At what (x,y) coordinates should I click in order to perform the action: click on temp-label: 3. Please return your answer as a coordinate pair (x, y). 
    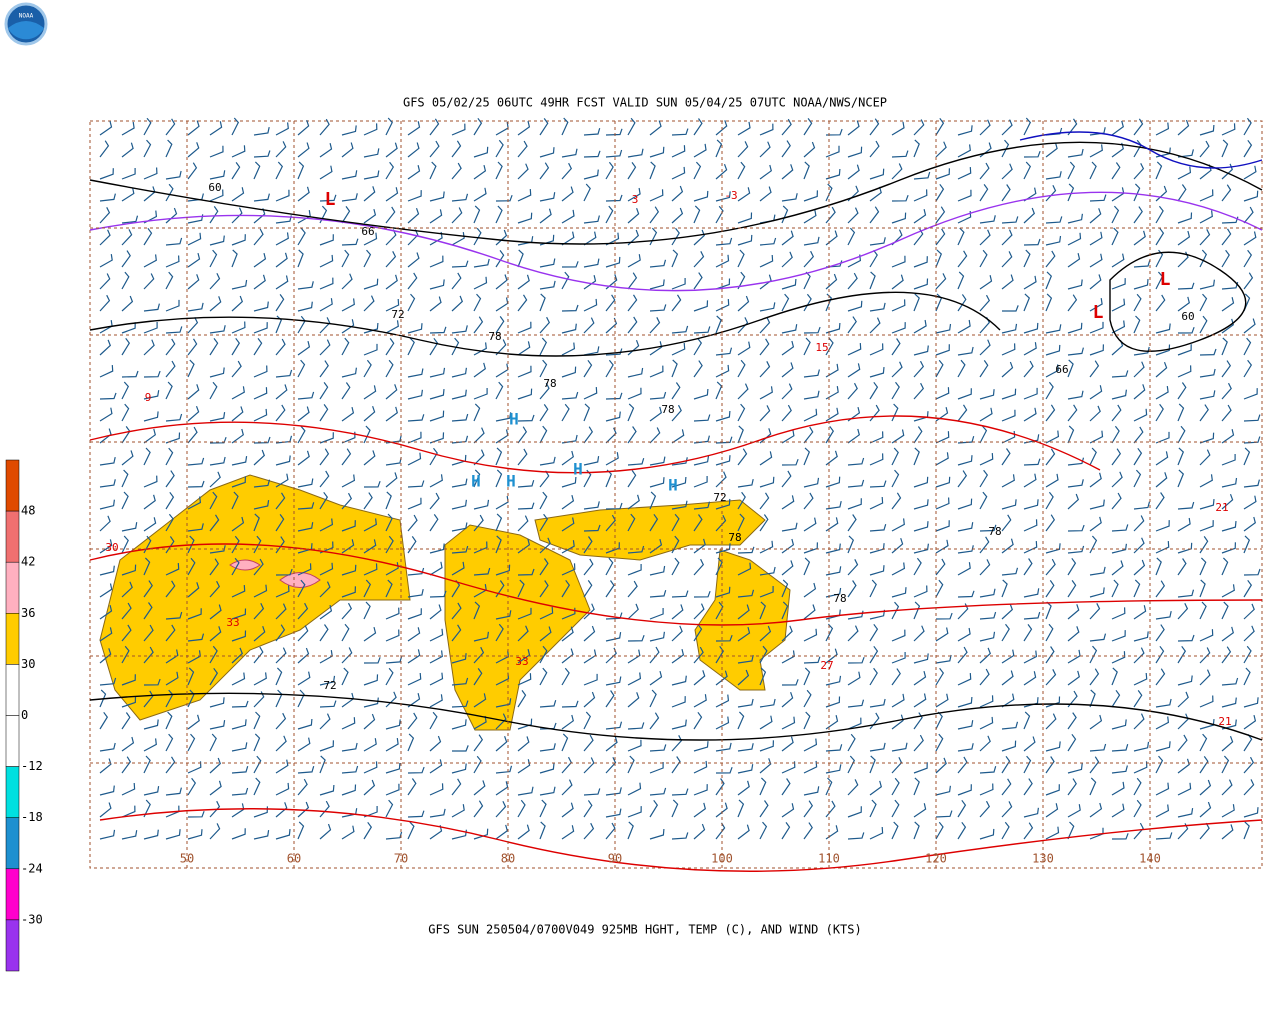
    Looking at the image, I should click on (635, 199).